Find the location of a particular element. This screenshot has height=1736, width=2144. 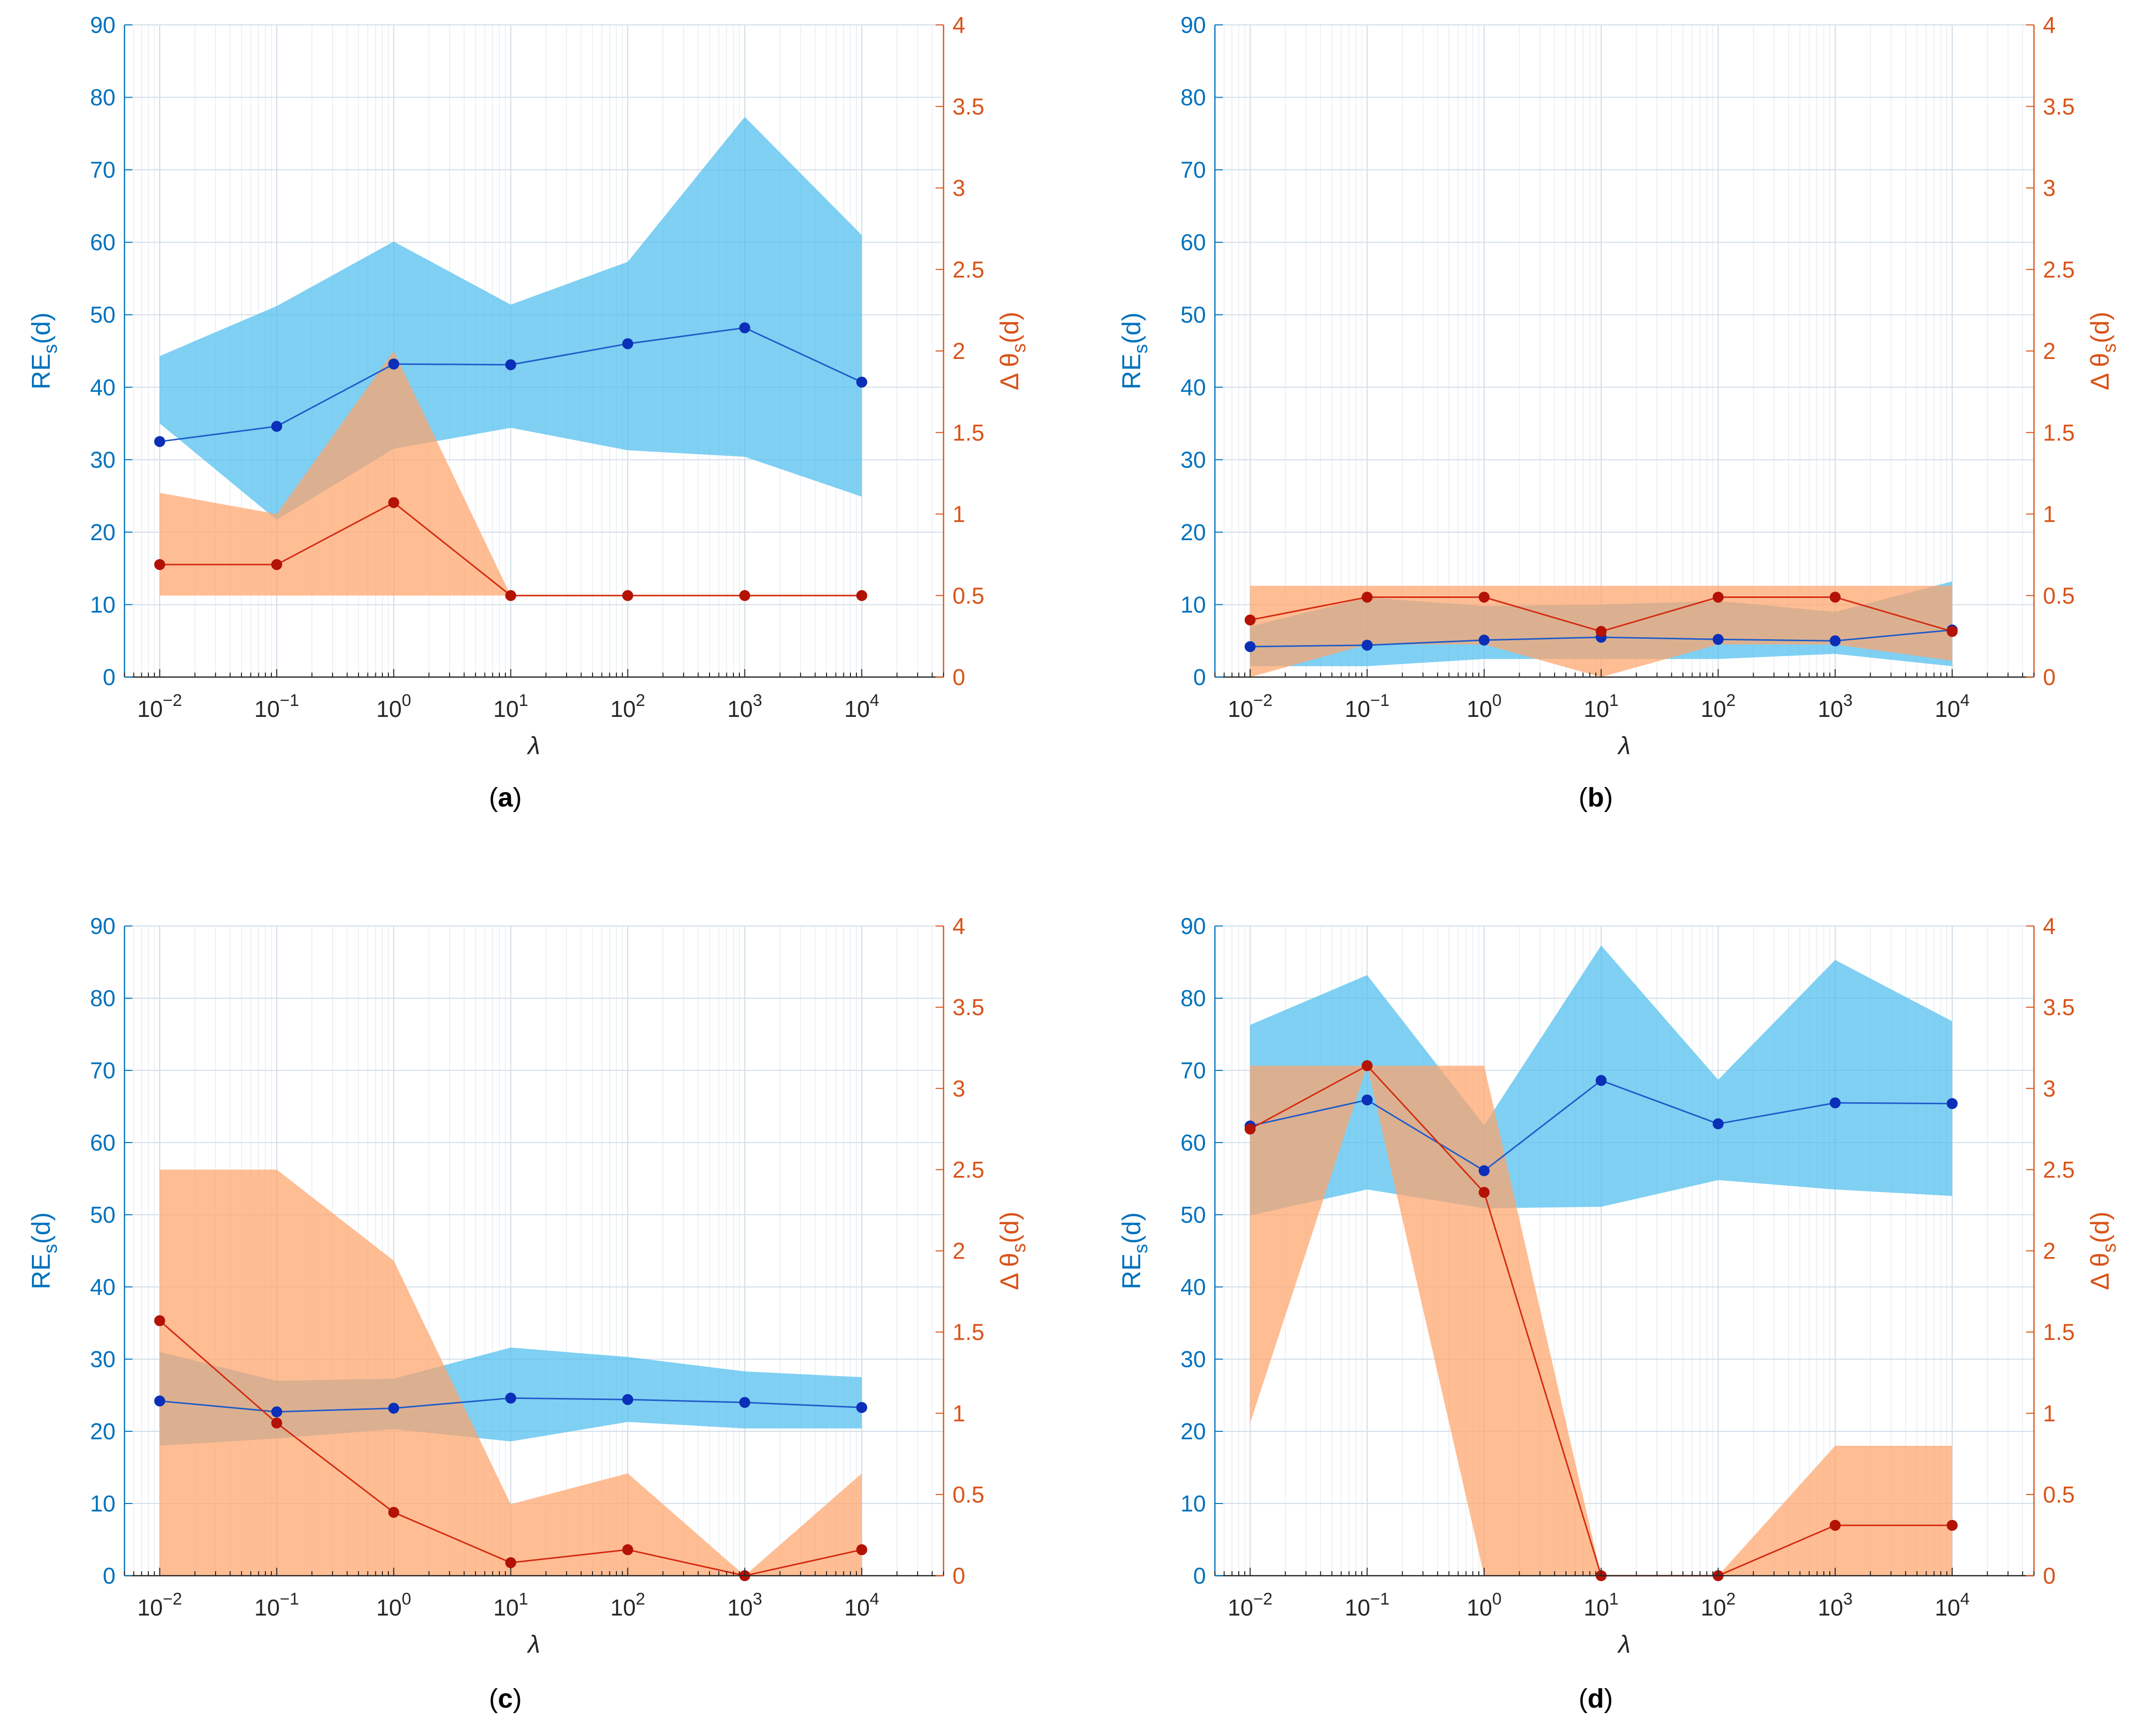

x-tick-label: 10⁻¹ is located at coordinates (276, 707).